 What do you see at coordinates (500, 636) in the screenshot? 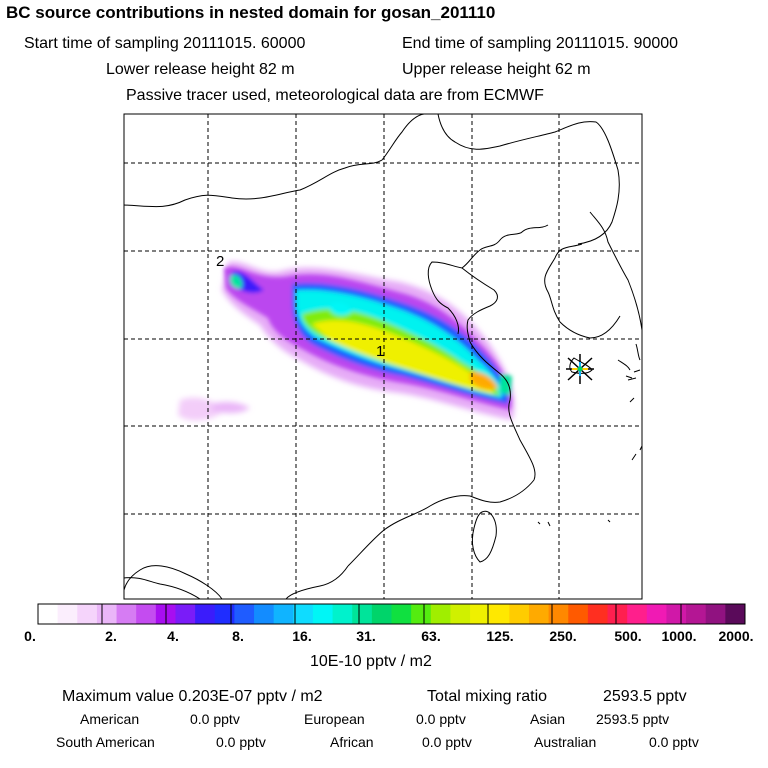
I see `colorbar-label: 125.` at bounding box center [500, 636].